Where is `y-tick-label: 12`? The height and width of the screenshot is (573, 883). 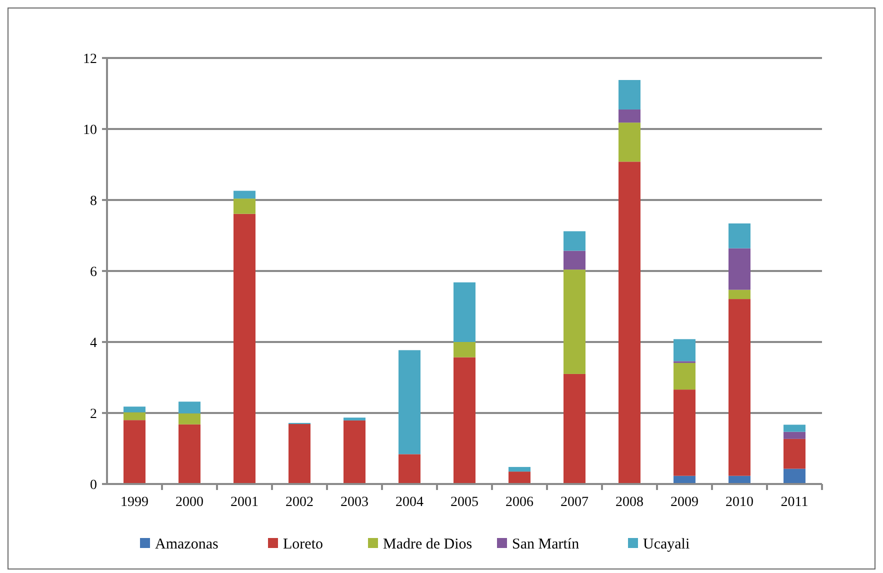
y-tick-label: 12 is located at coordinates (90, 59).